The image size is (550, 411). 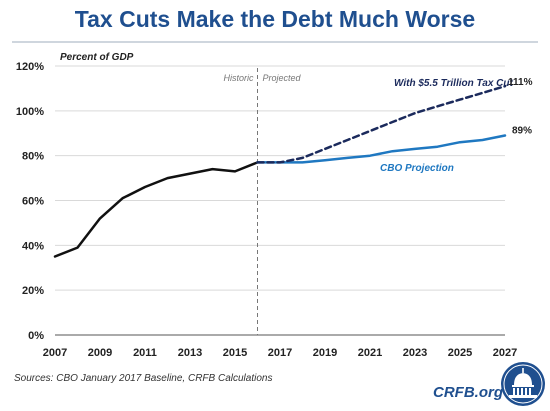 What do you see at coordinates (522, 130) in the screenshot?
I see `cbo-end-value: 89%` at bounding box center [522, 130].